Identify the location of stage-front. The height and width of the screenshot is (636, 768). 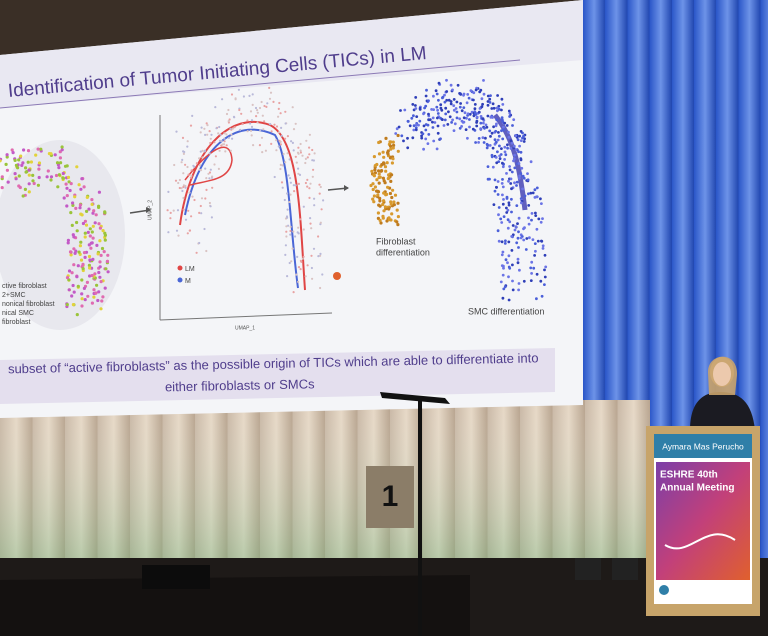
(235, 605).